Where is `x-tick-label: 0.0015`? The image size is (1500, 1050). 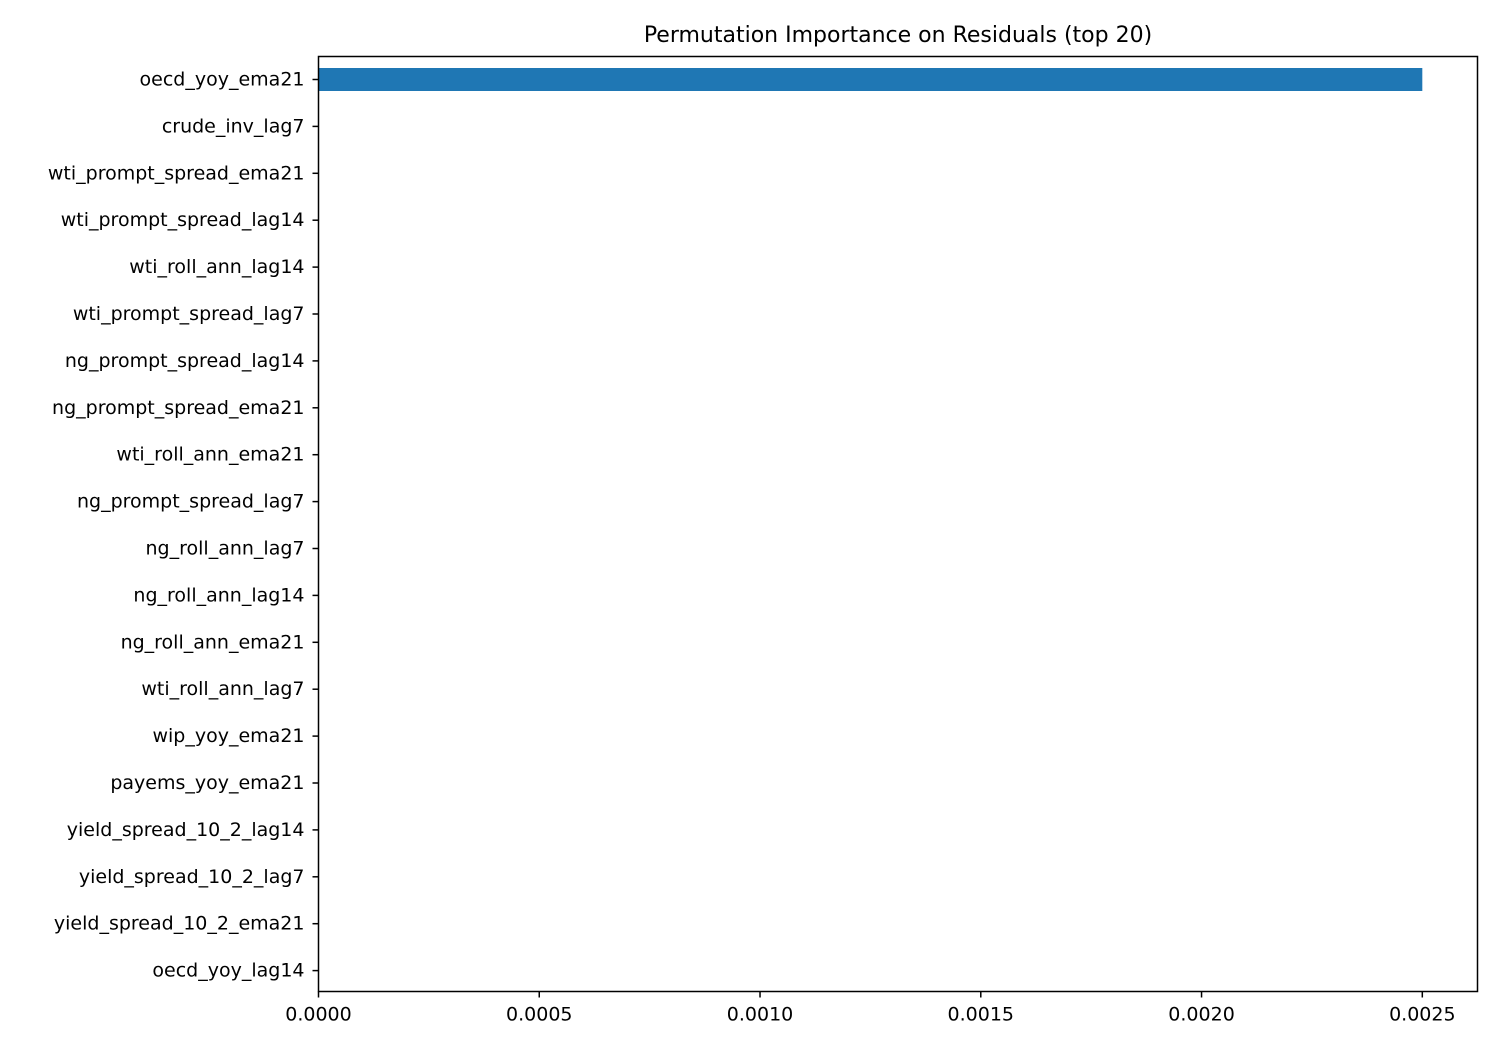
x-tick-label: 0.0015 is located at coordinates (981, 1015).